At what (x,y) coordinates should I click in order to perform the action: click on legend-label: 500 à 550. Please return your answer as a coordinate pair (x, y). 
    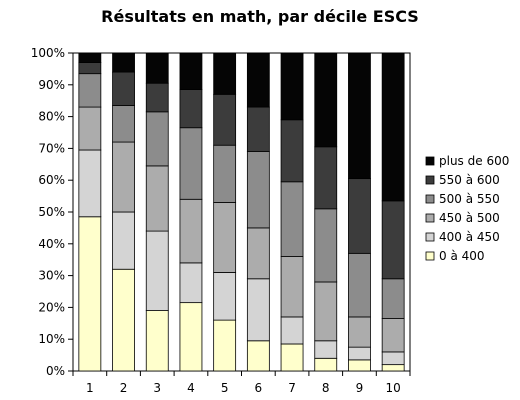
    Looking at the image, I should click on (469, 199).